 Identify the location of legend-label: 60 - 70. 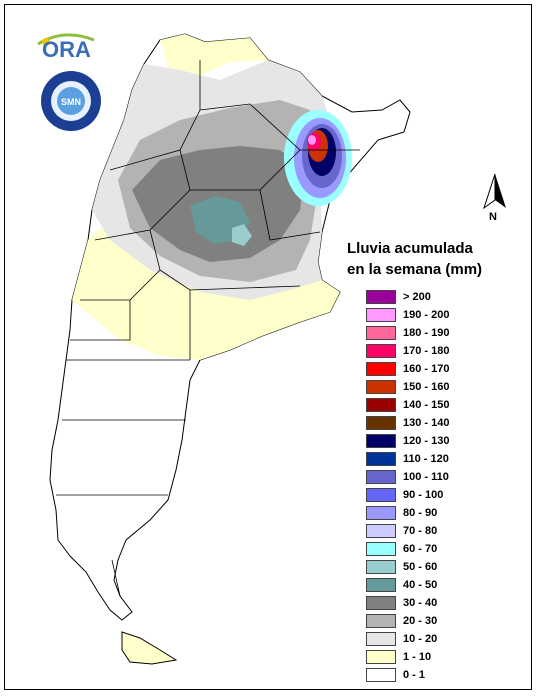
(420, 549).